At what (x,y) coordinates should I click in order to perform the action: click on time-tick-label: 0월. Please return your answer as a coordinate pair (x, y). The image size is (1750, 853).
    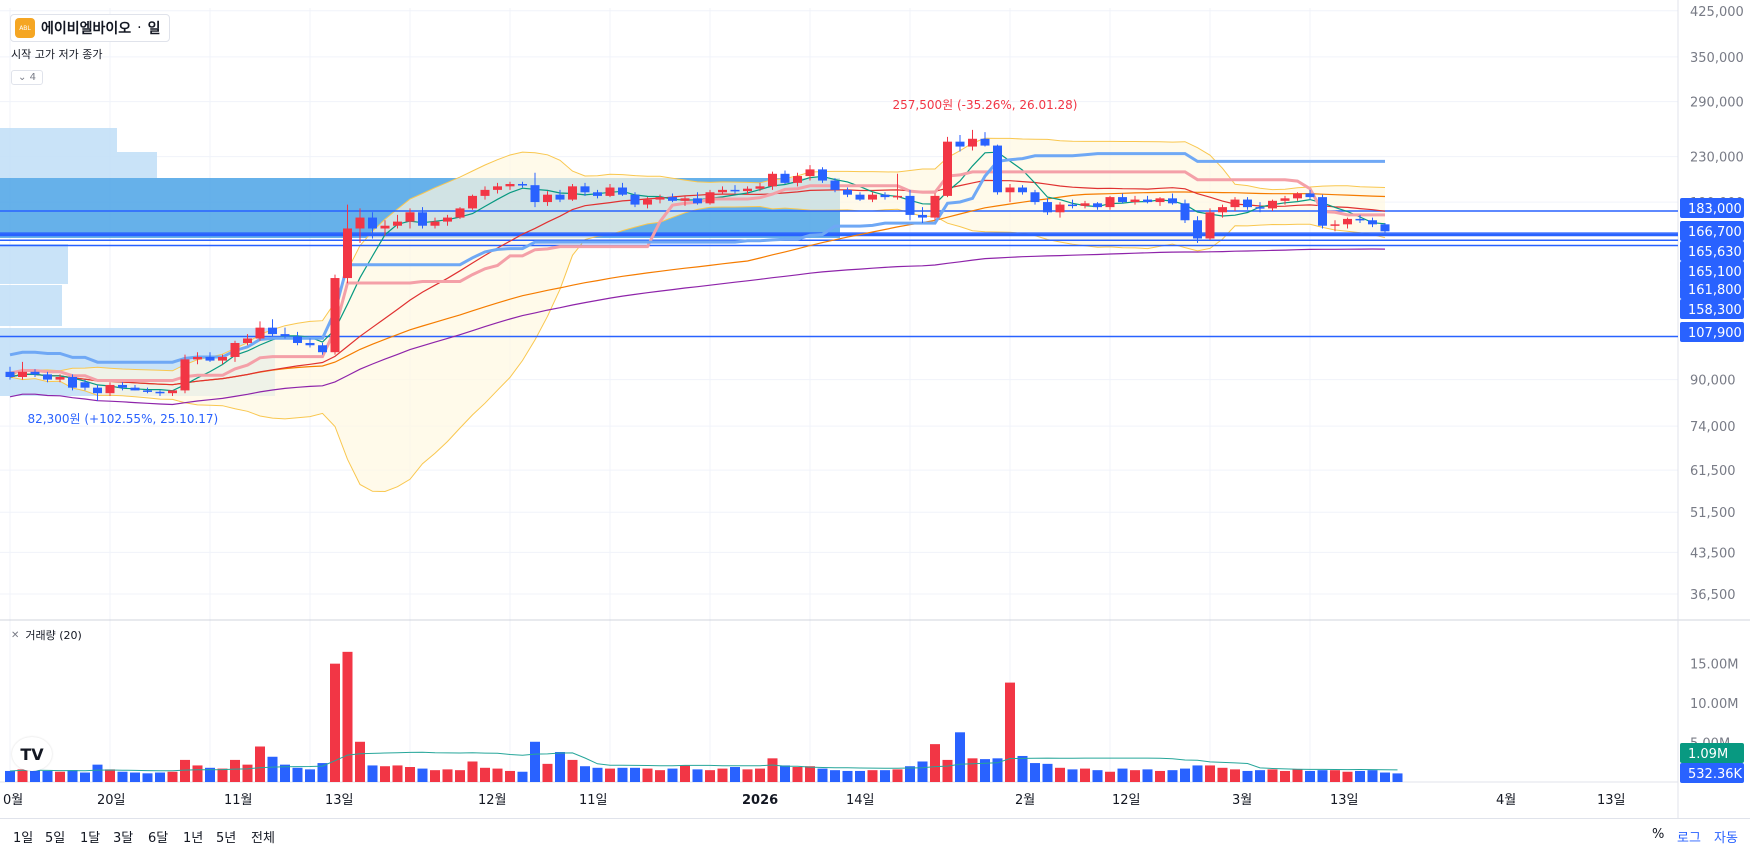
    Looking at the image, I should click on (13, 800).